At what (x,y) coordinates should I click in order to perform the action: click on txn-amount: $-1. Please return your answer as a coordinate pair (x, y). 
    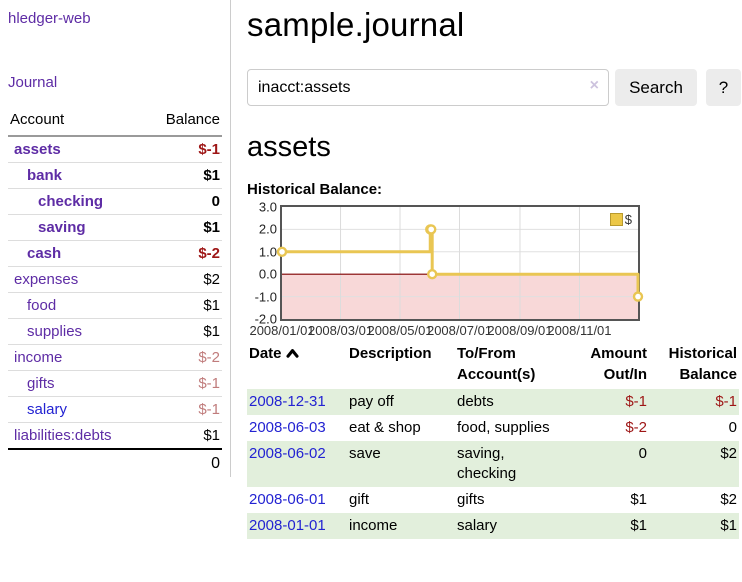
    Looking at the image, I should click on (636, 401).